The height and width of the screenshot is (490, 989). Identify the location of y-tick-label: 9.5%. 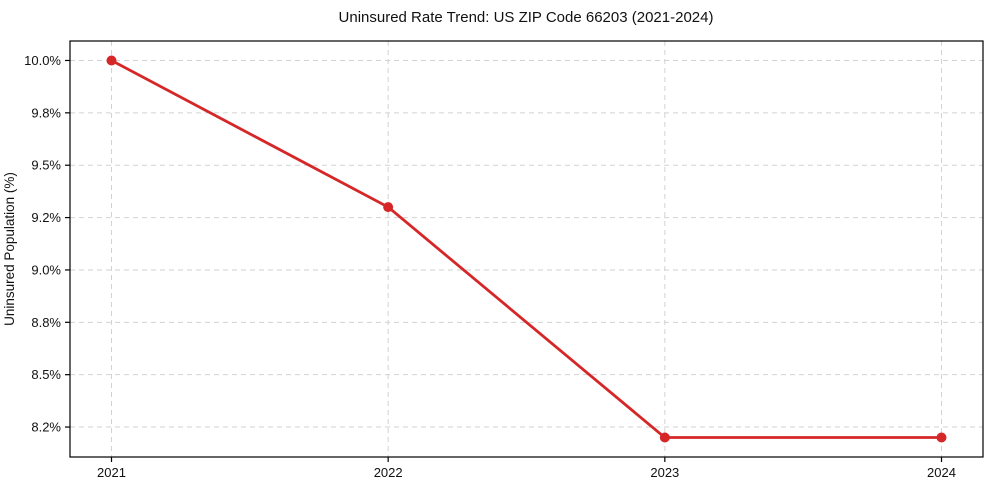
(46, 165).